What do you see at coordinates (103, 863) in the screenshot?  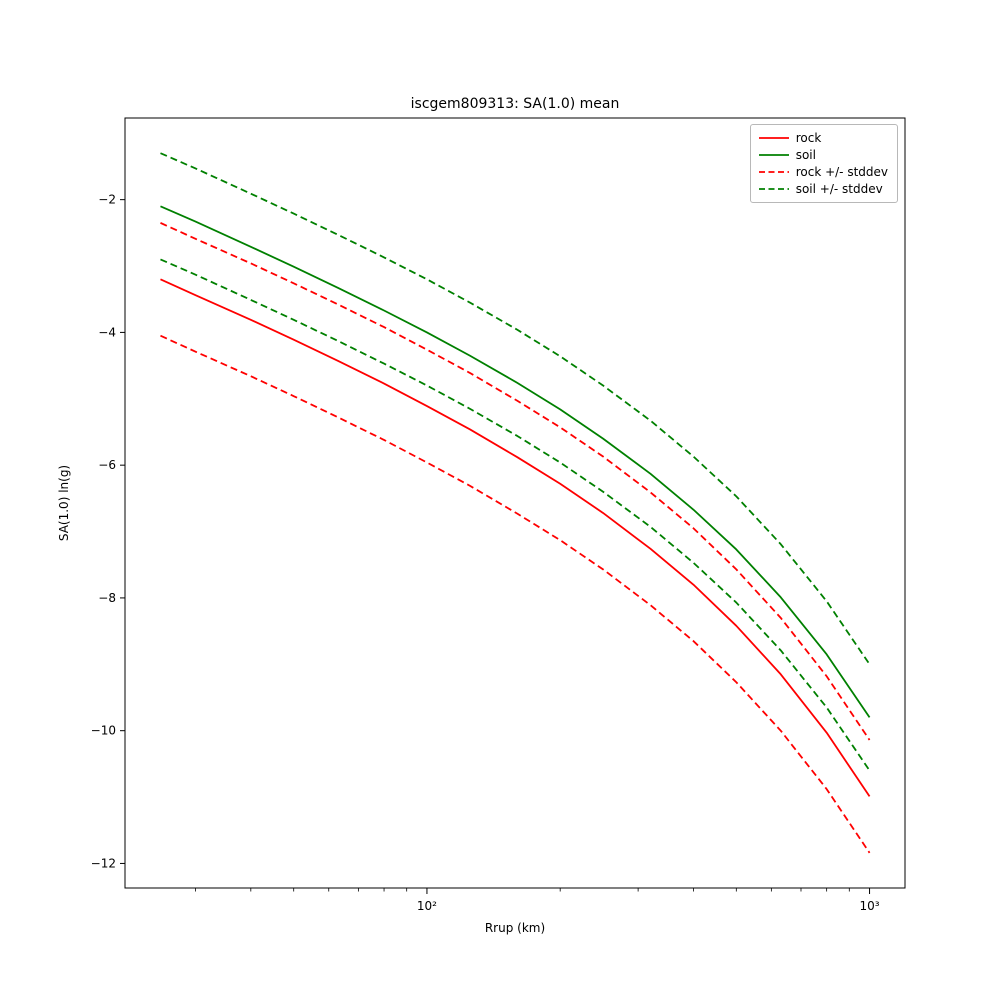 I see `y-tick-label: −12` at bounding box center [103, 863].